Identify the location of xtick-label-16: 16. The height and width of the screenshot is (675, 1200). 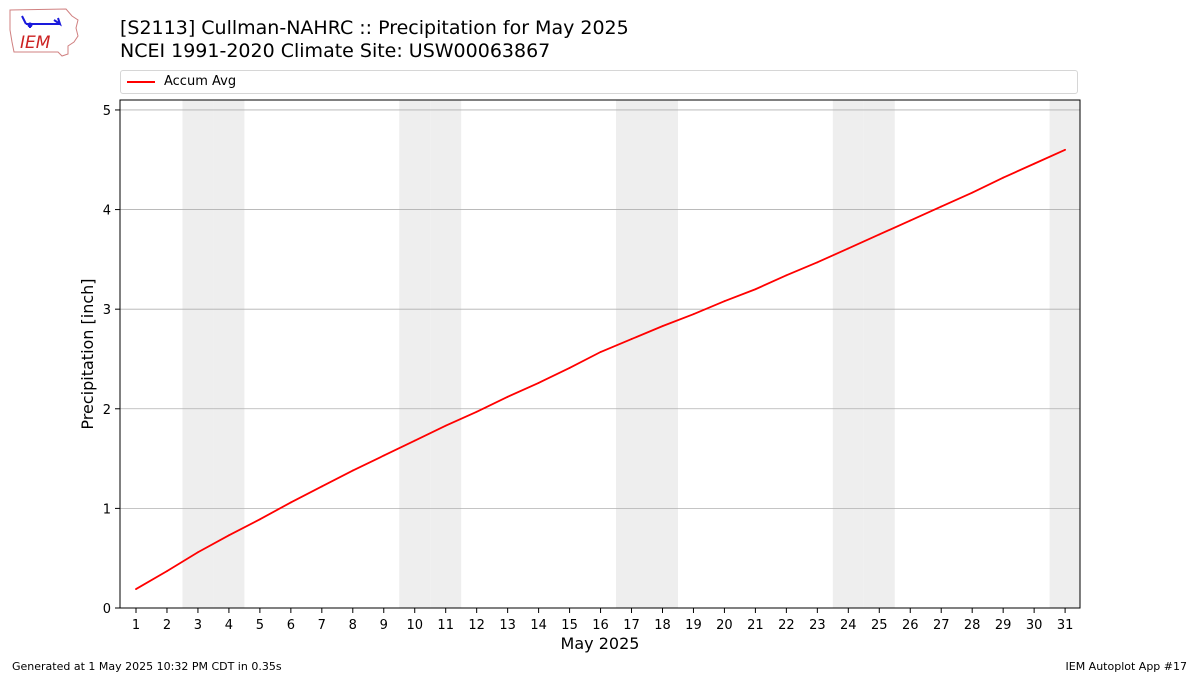
(600, 625).